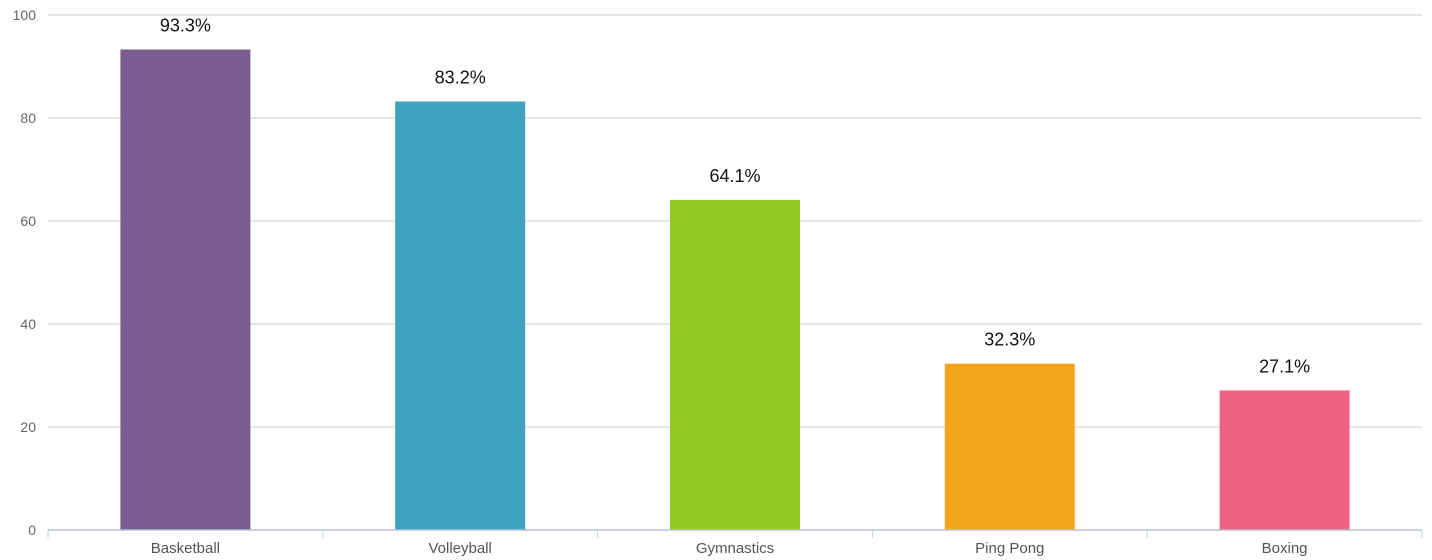 The width and height of the screenshot is (1432, 560). What do you see at coordinates (460, 316) in the screenshot?
I see `bar-volleyball` at bounding box center [460, 316].